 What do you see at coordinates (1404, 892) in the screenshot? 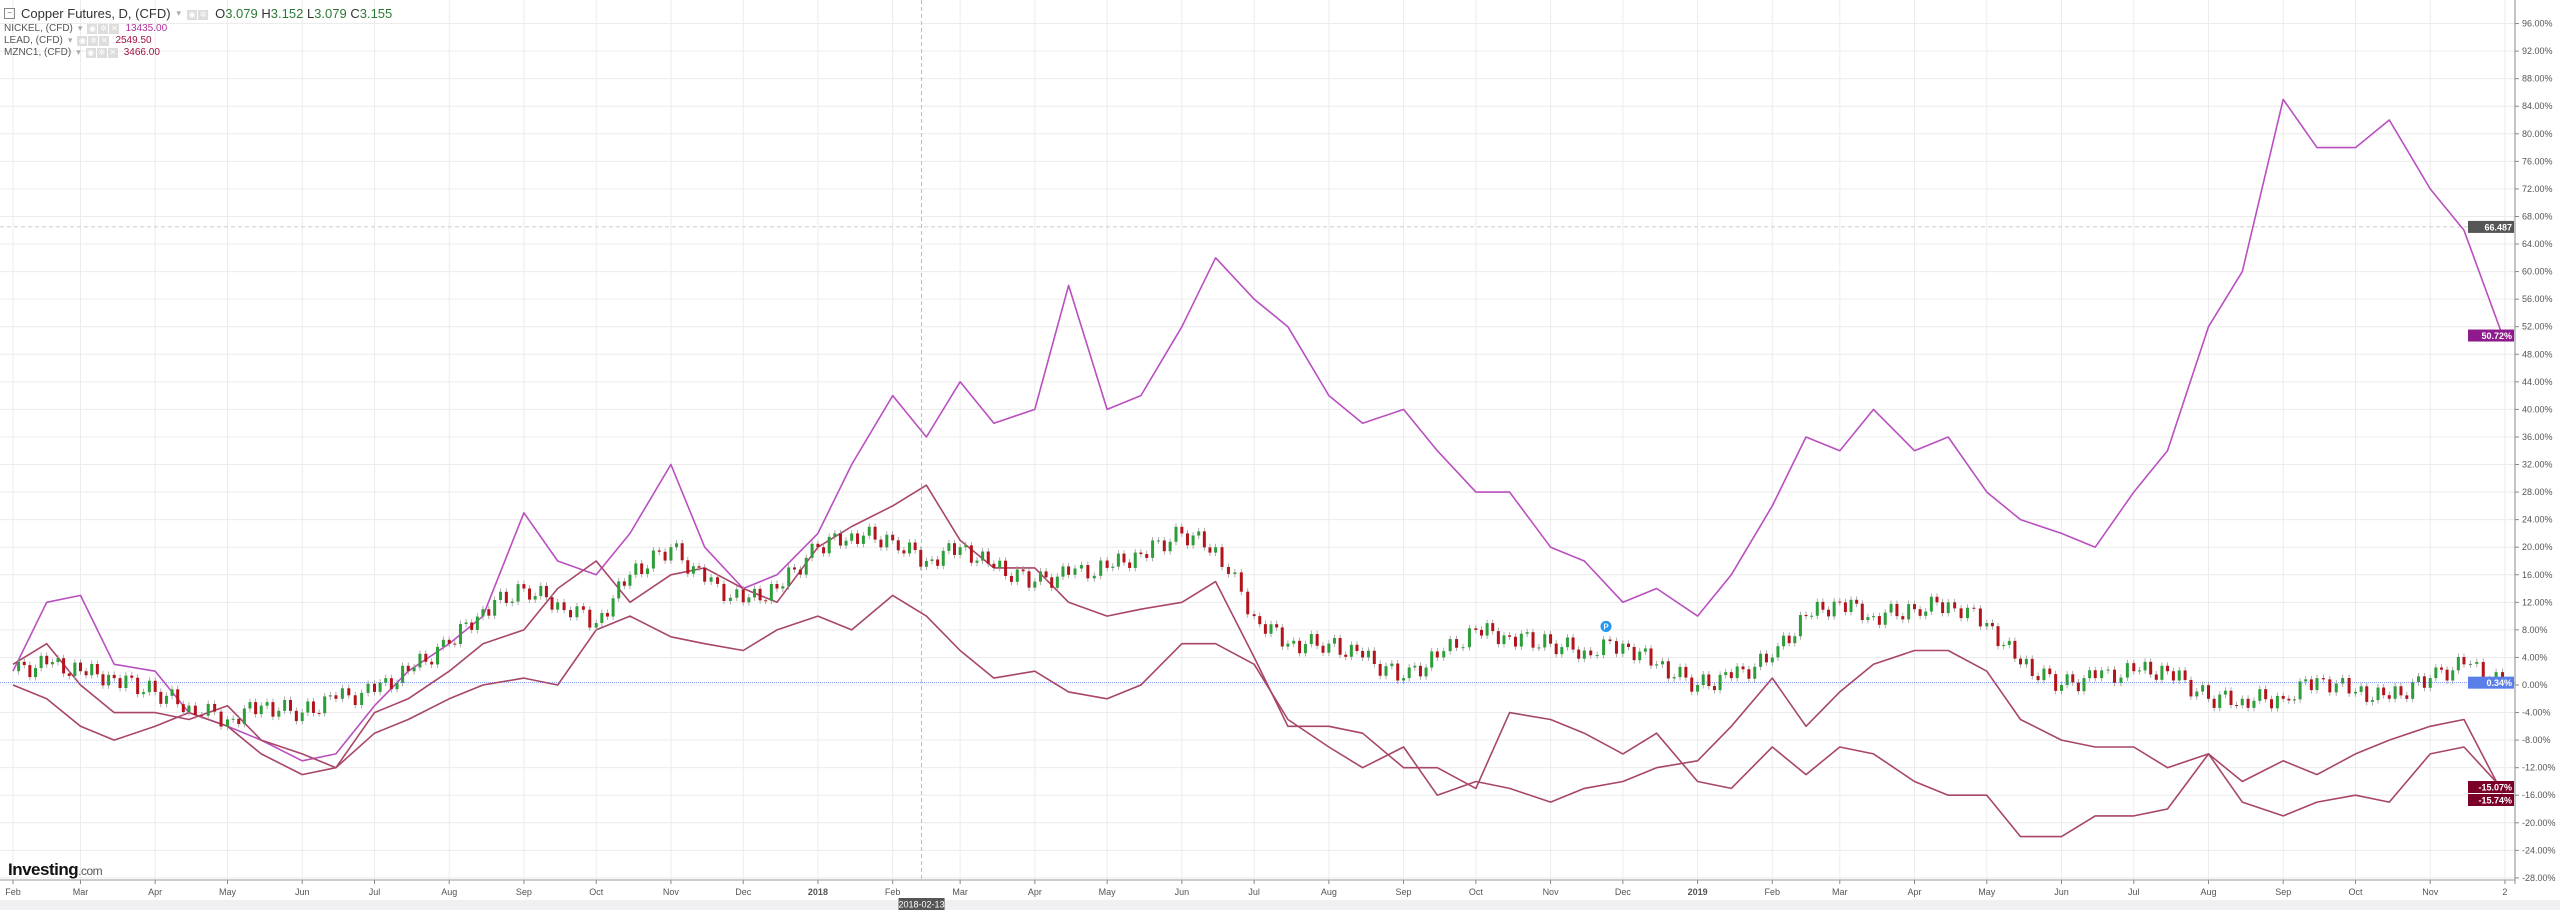
I see `x-tick-label: Sep` at bounding box center [1404, 892].